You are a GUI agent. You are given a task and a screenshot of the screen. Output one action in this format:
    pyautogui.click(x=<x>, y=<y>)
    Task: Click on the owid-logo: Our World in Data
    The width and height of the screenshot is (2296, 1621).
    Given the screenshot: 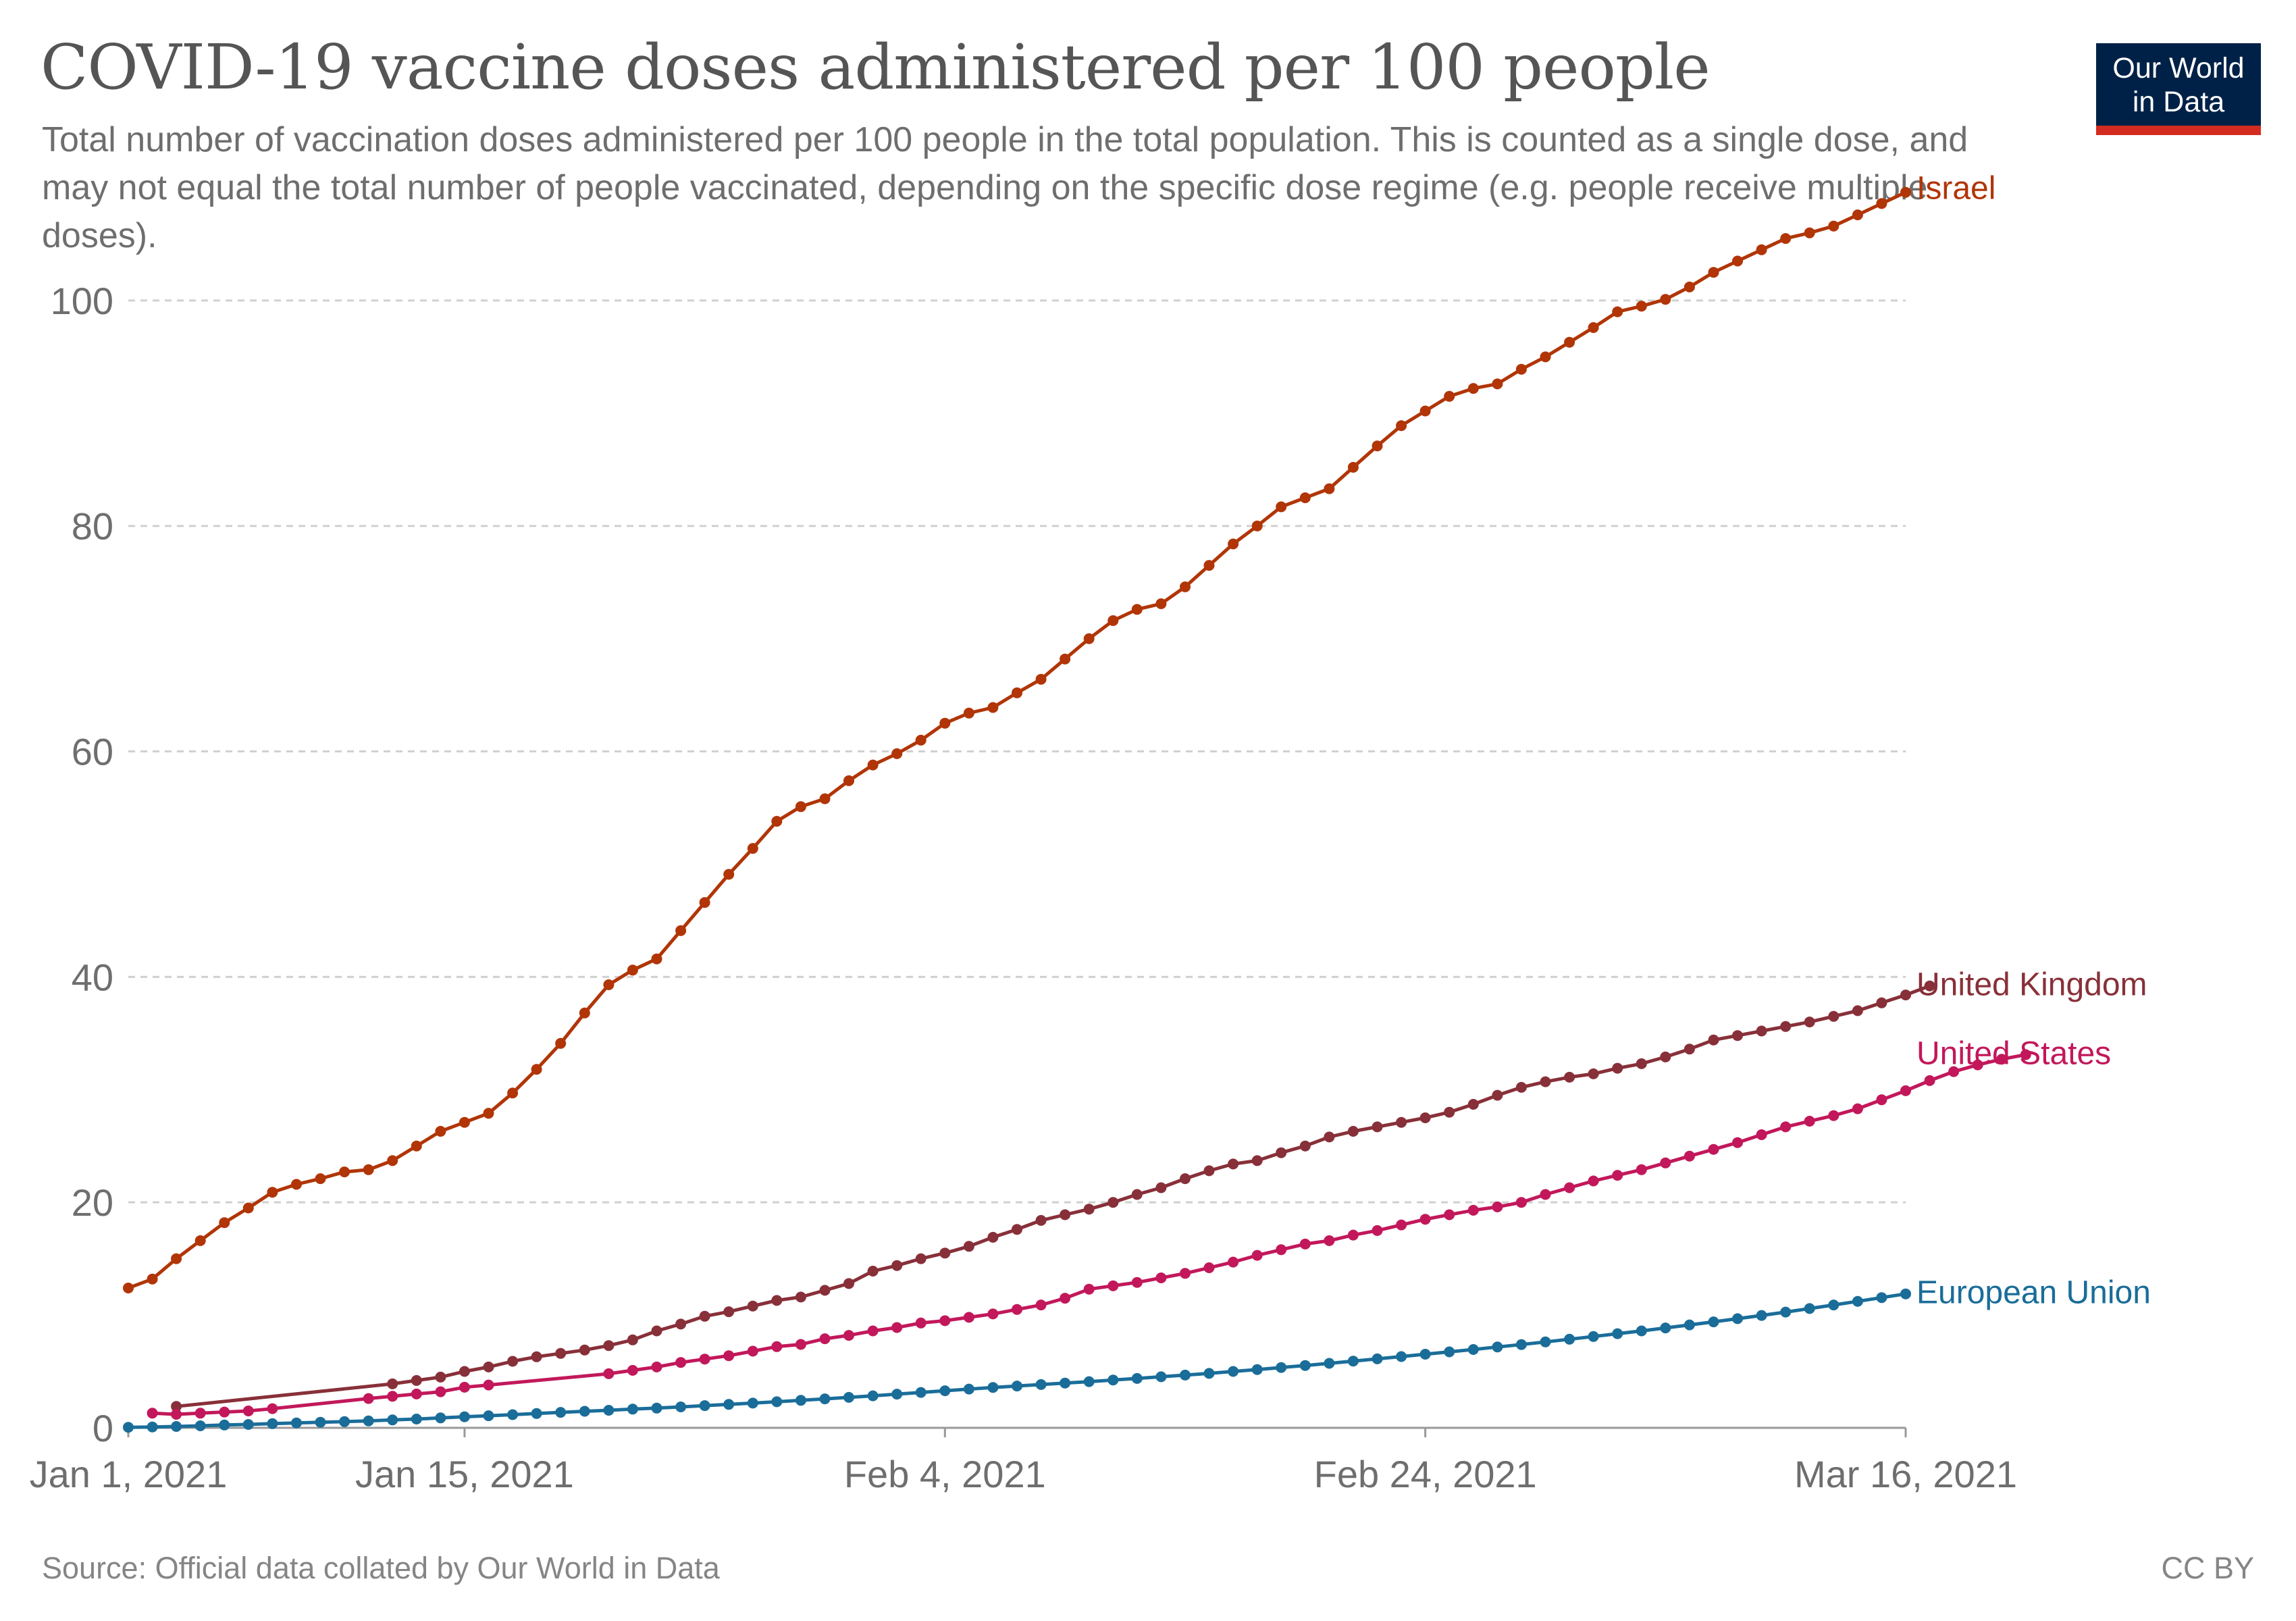 What is the action you would take?
    pyautogui.click(x=2178, y=89)
    